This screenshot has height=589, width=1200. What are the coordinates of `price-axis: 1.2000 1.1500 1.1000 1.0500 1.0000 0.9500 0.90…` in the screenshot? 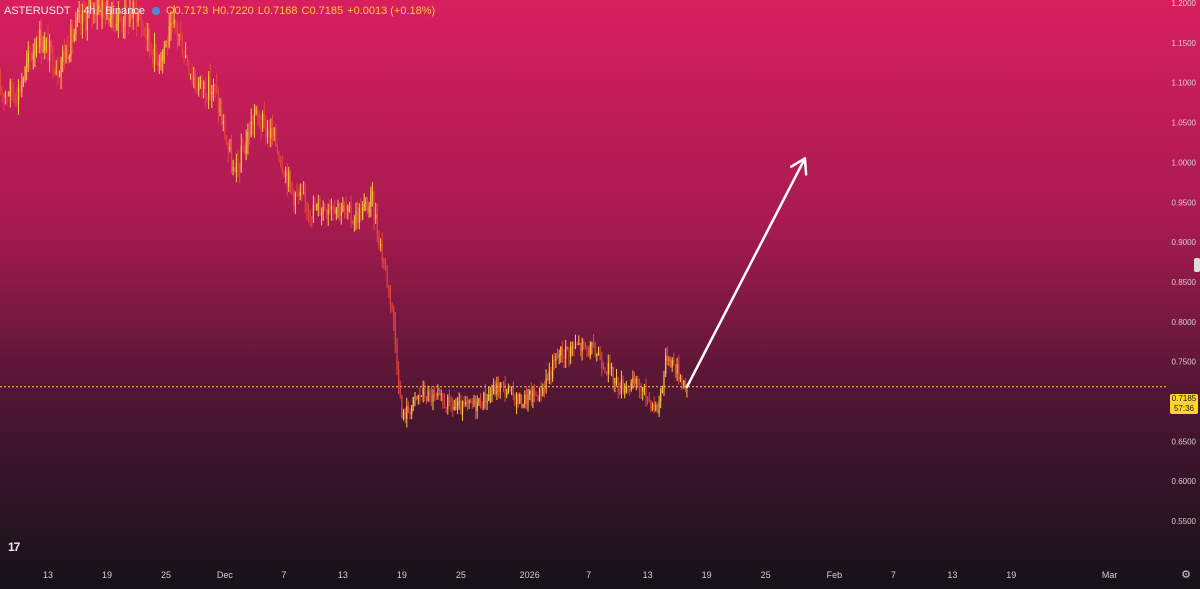 It's located at (1184, 263).